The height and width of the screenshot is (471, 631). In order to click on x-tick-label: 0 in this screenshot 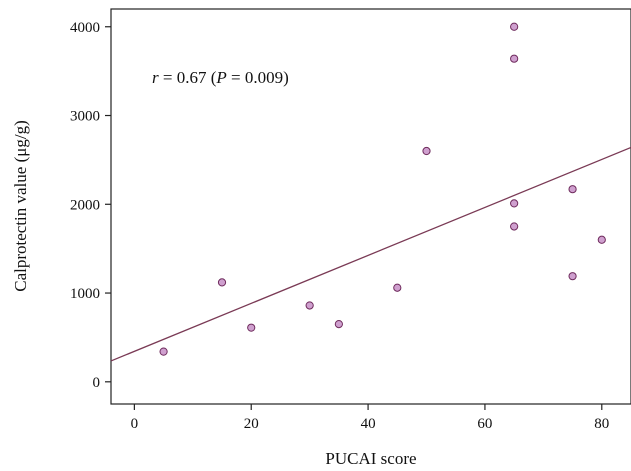, I will do `click(135, 424)`.